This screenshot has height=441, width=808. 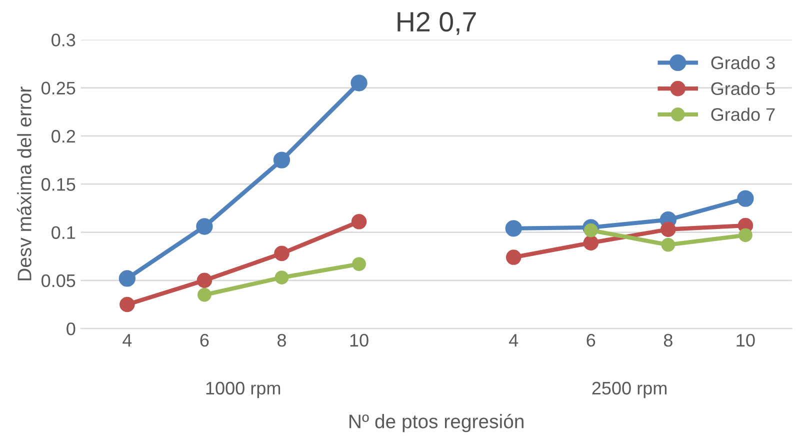 I want to click on y-tick-label: 0.15, so click(x=59, y=184).